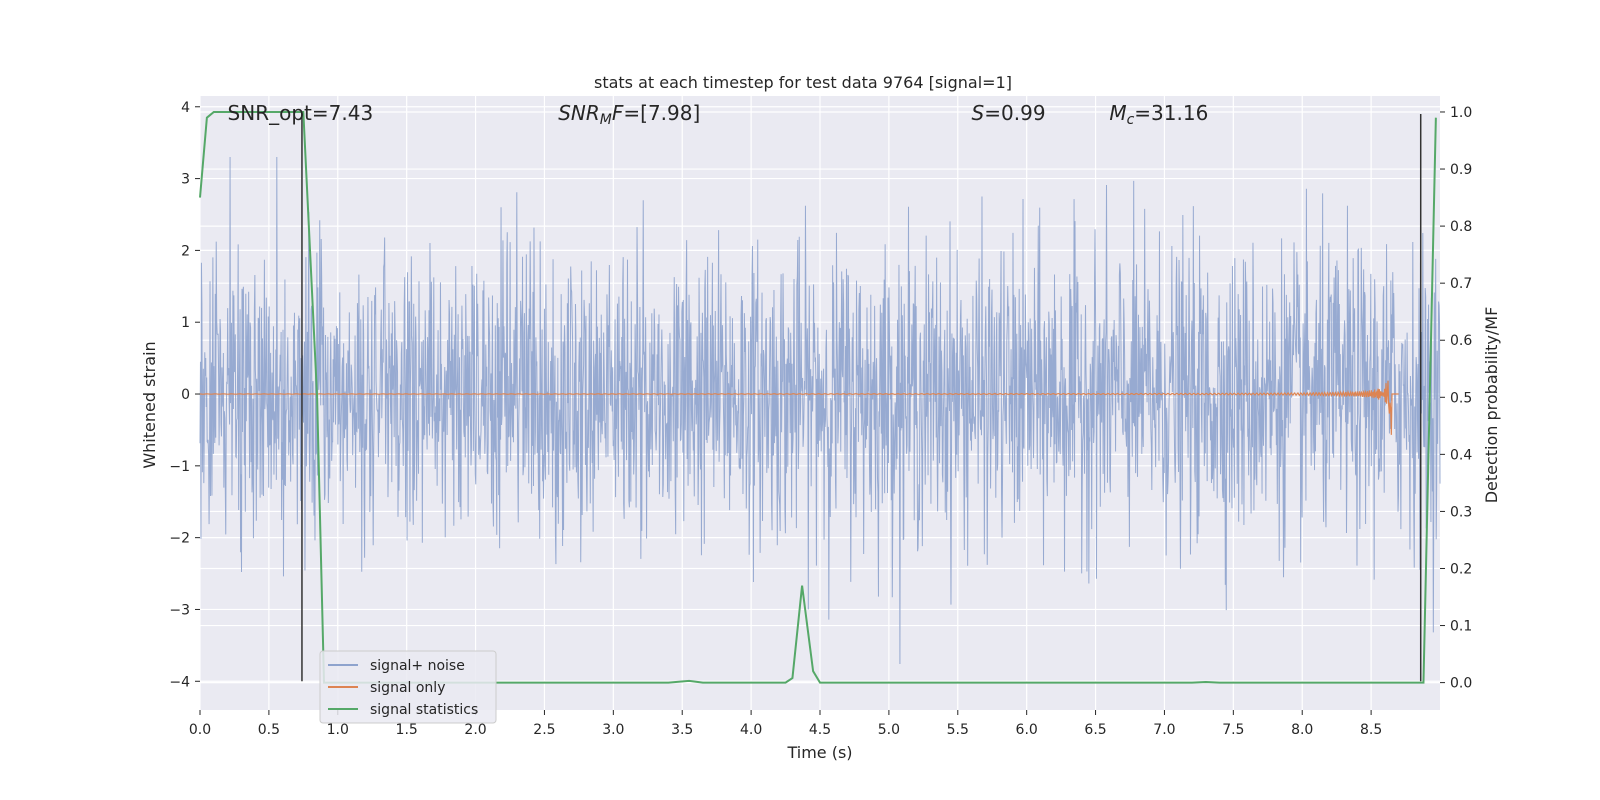  I want to click on legend-label-0: signal+ noise, so click(417, 666).